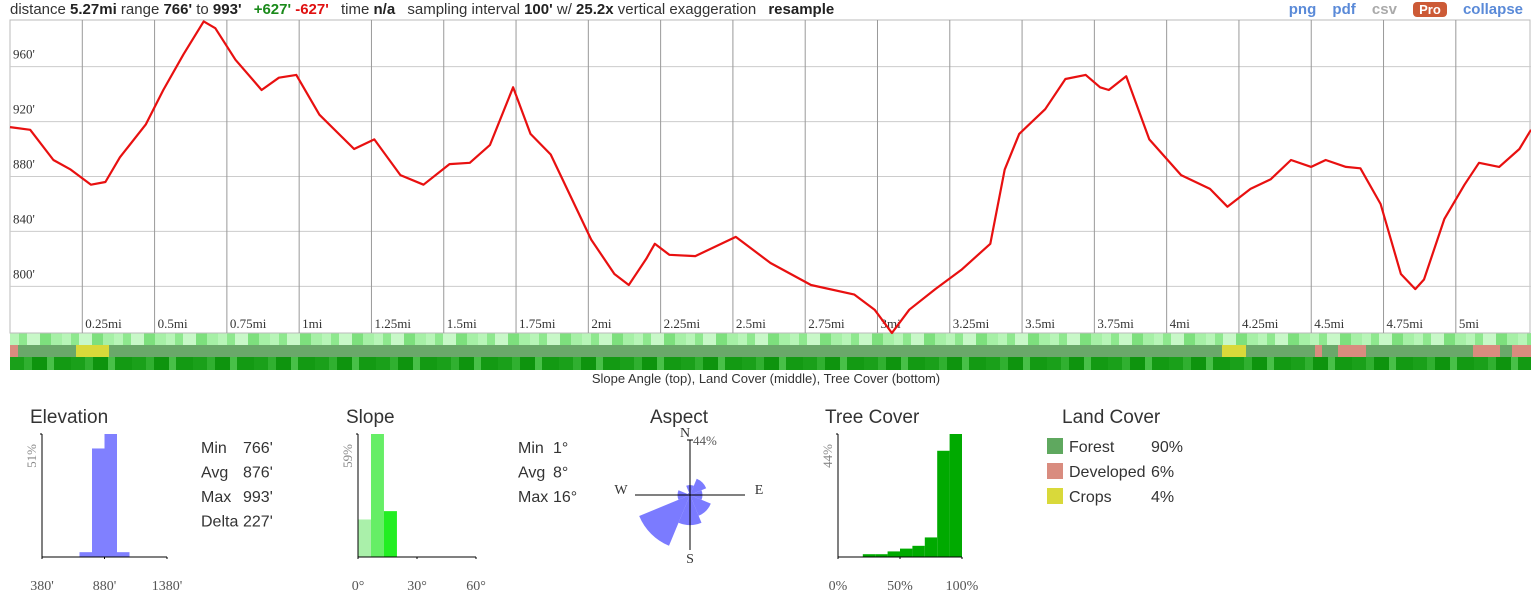 The width and height of the screenshot is (1531, 602). What do you see at coordinates (564, 9) in the screenshot?
I see `label: w/` at bounding box center [564, 9].